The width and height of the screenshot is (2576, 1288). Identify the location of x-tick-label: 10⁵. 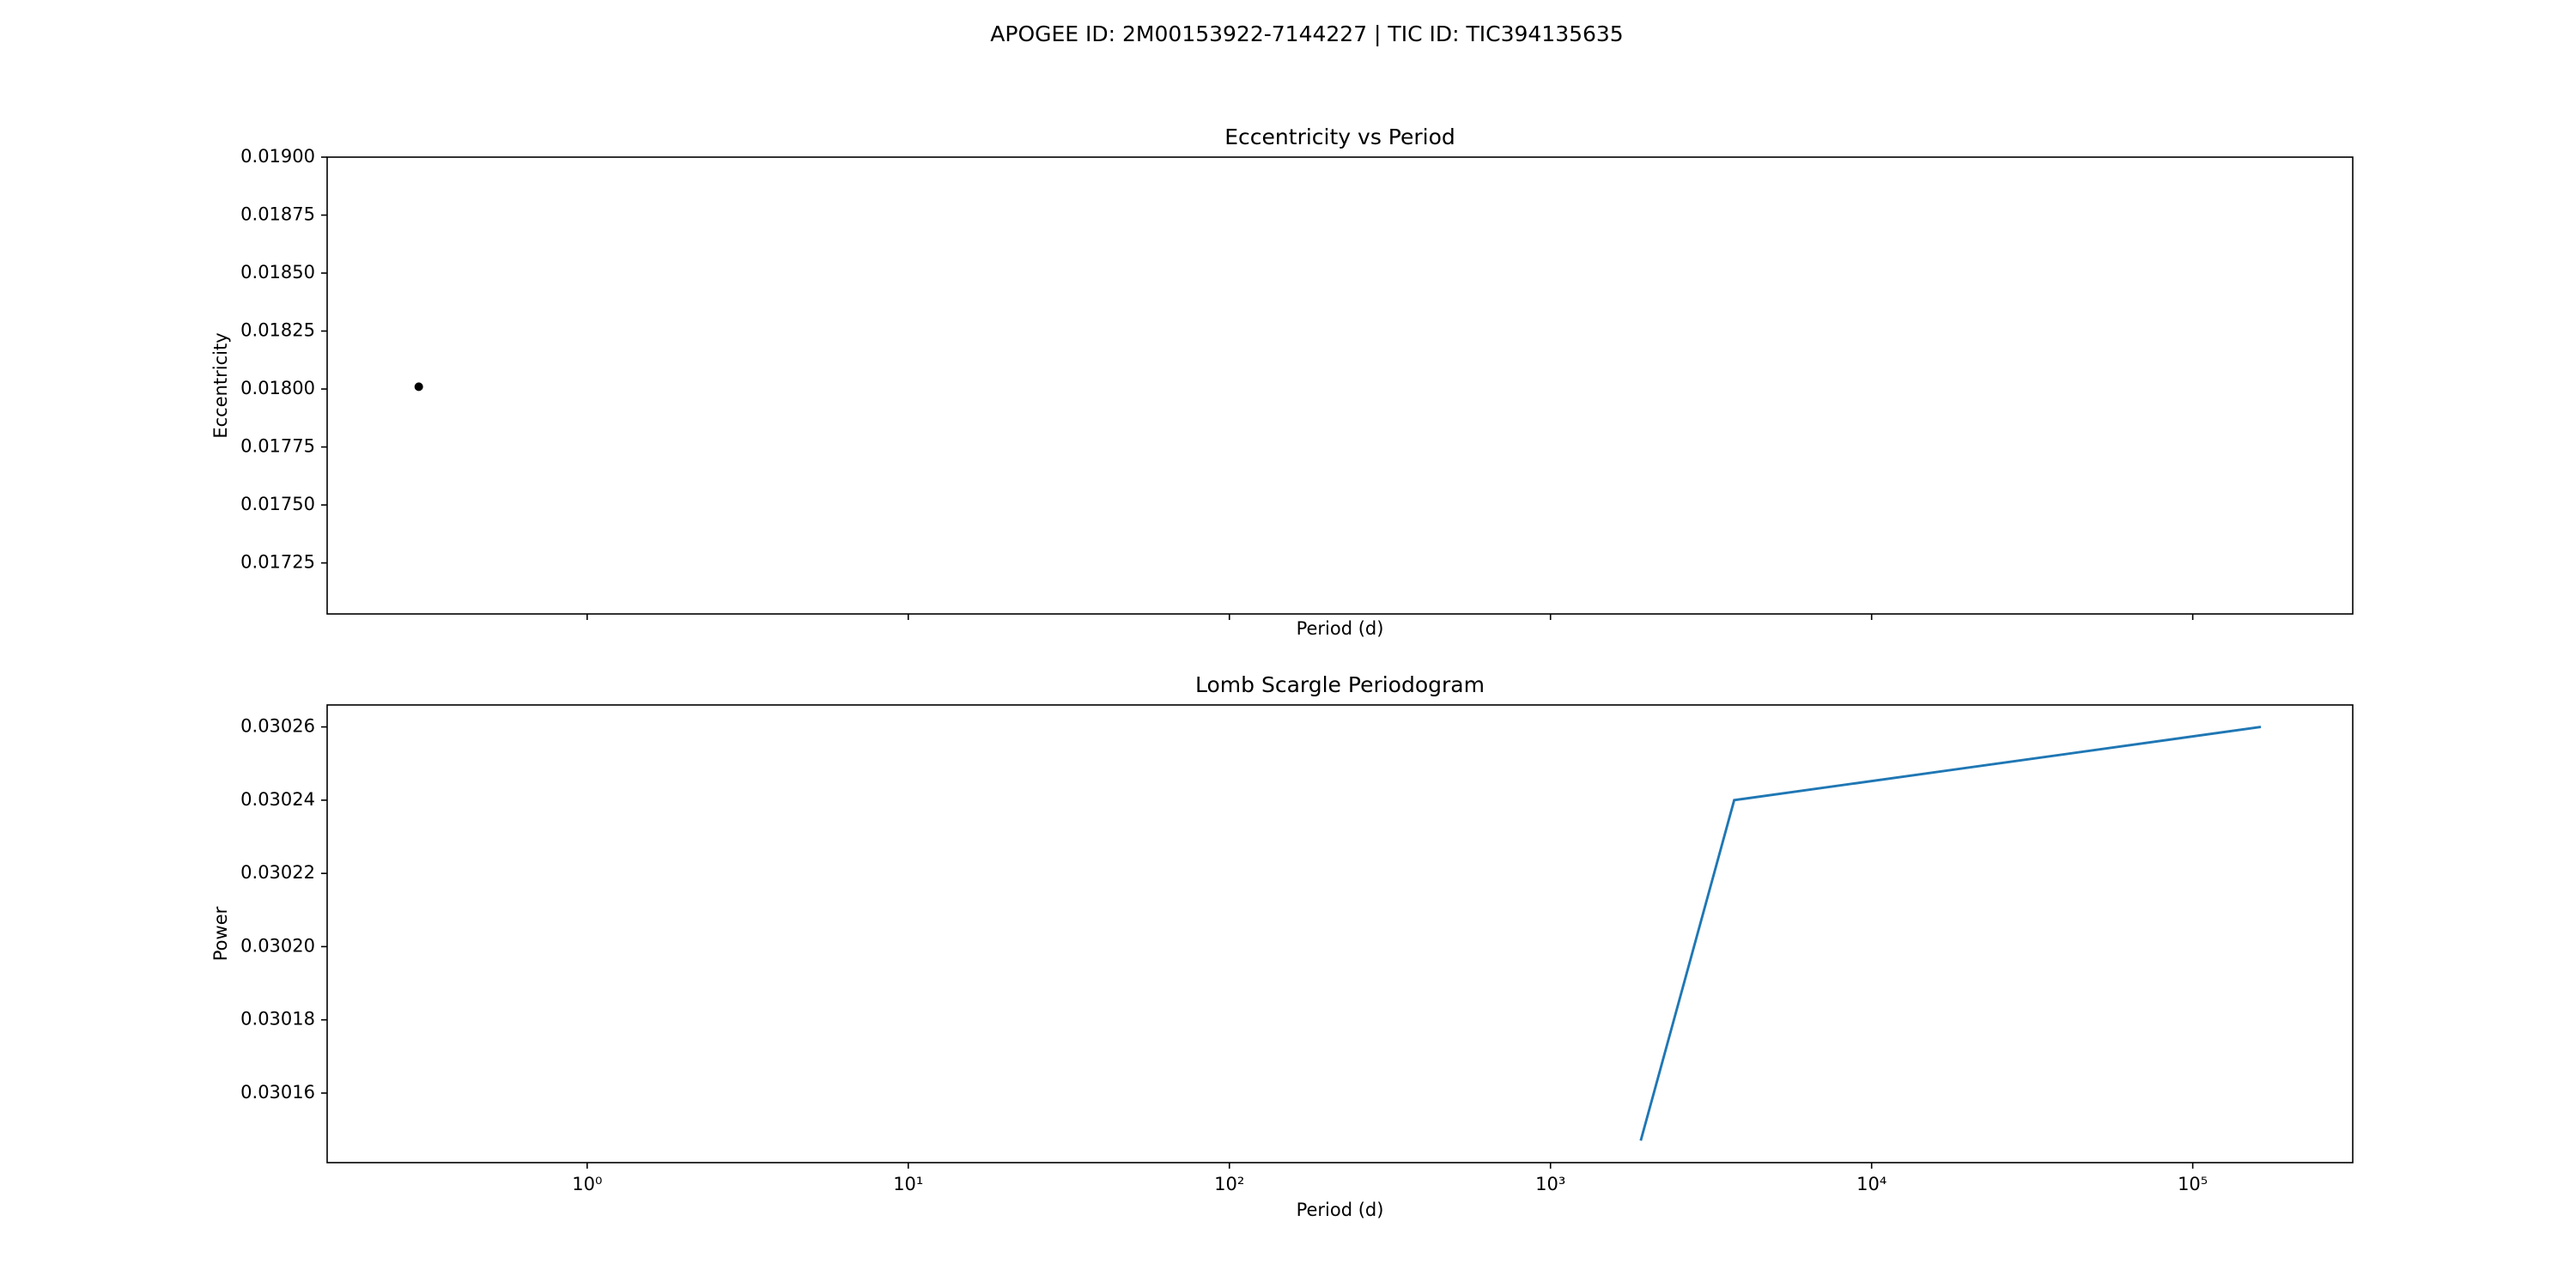
(2193, 1184).